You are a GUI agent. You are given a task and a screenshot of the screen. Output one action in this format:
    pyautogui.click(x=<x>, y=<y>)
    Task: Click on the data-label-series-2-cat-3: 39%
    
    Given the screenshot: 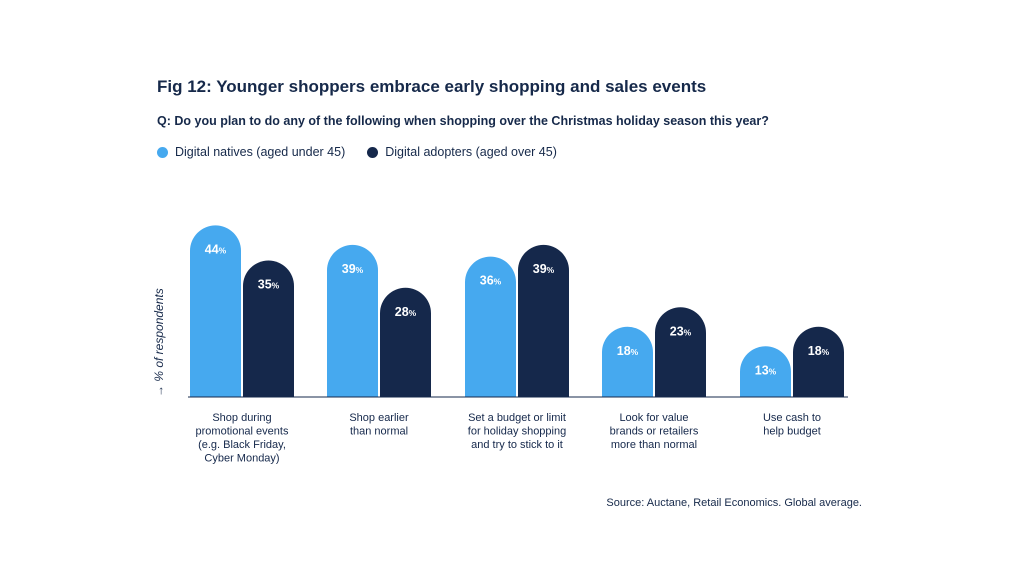 What is the action you would take?
    pyautogui.click(x=544, y=269)
    